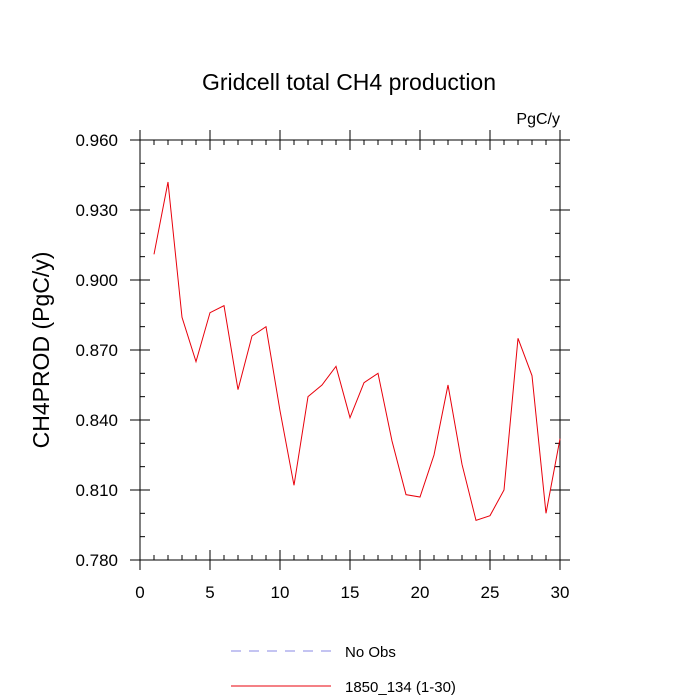  I want to click on legend-label-no-obs: No Obs, so click(370, 652).